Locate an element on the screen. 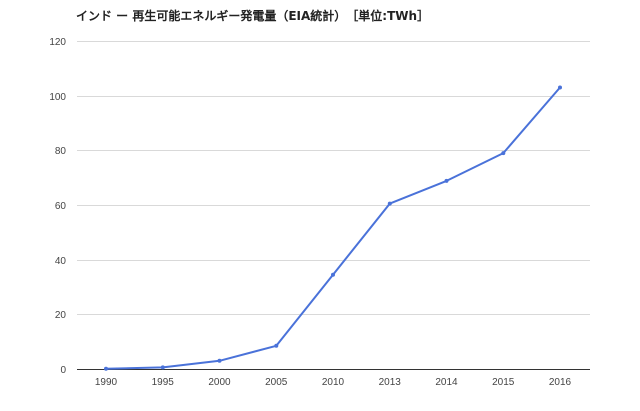 Image resolution: width=640 pixels, height=411 pixels. x-tick-label: 2015 is located at coordinates (503, 382).